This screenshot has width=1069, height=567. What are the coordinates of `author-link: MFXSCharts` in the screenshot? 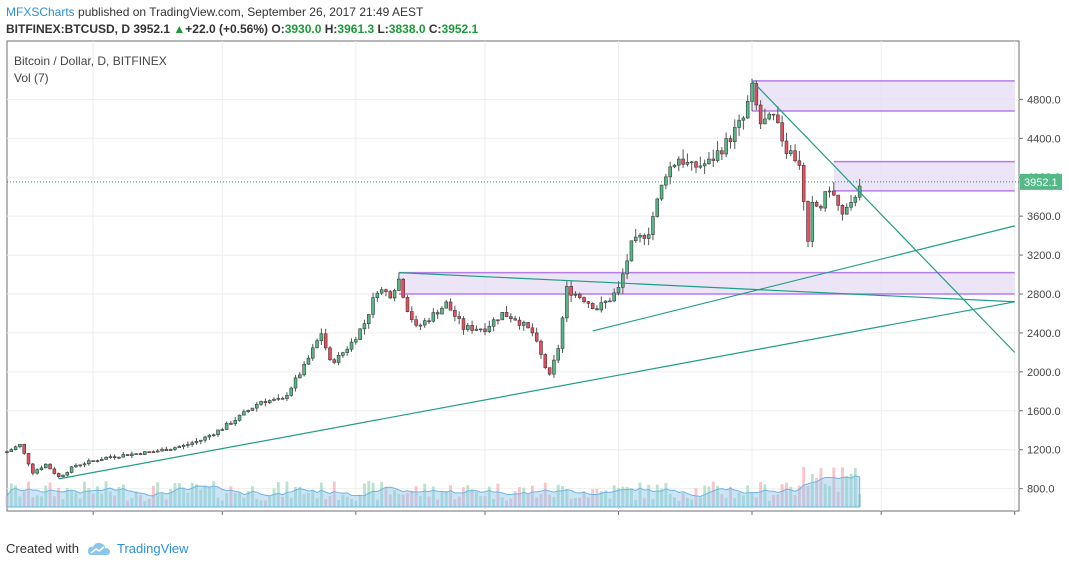 It's located at (40, 12).